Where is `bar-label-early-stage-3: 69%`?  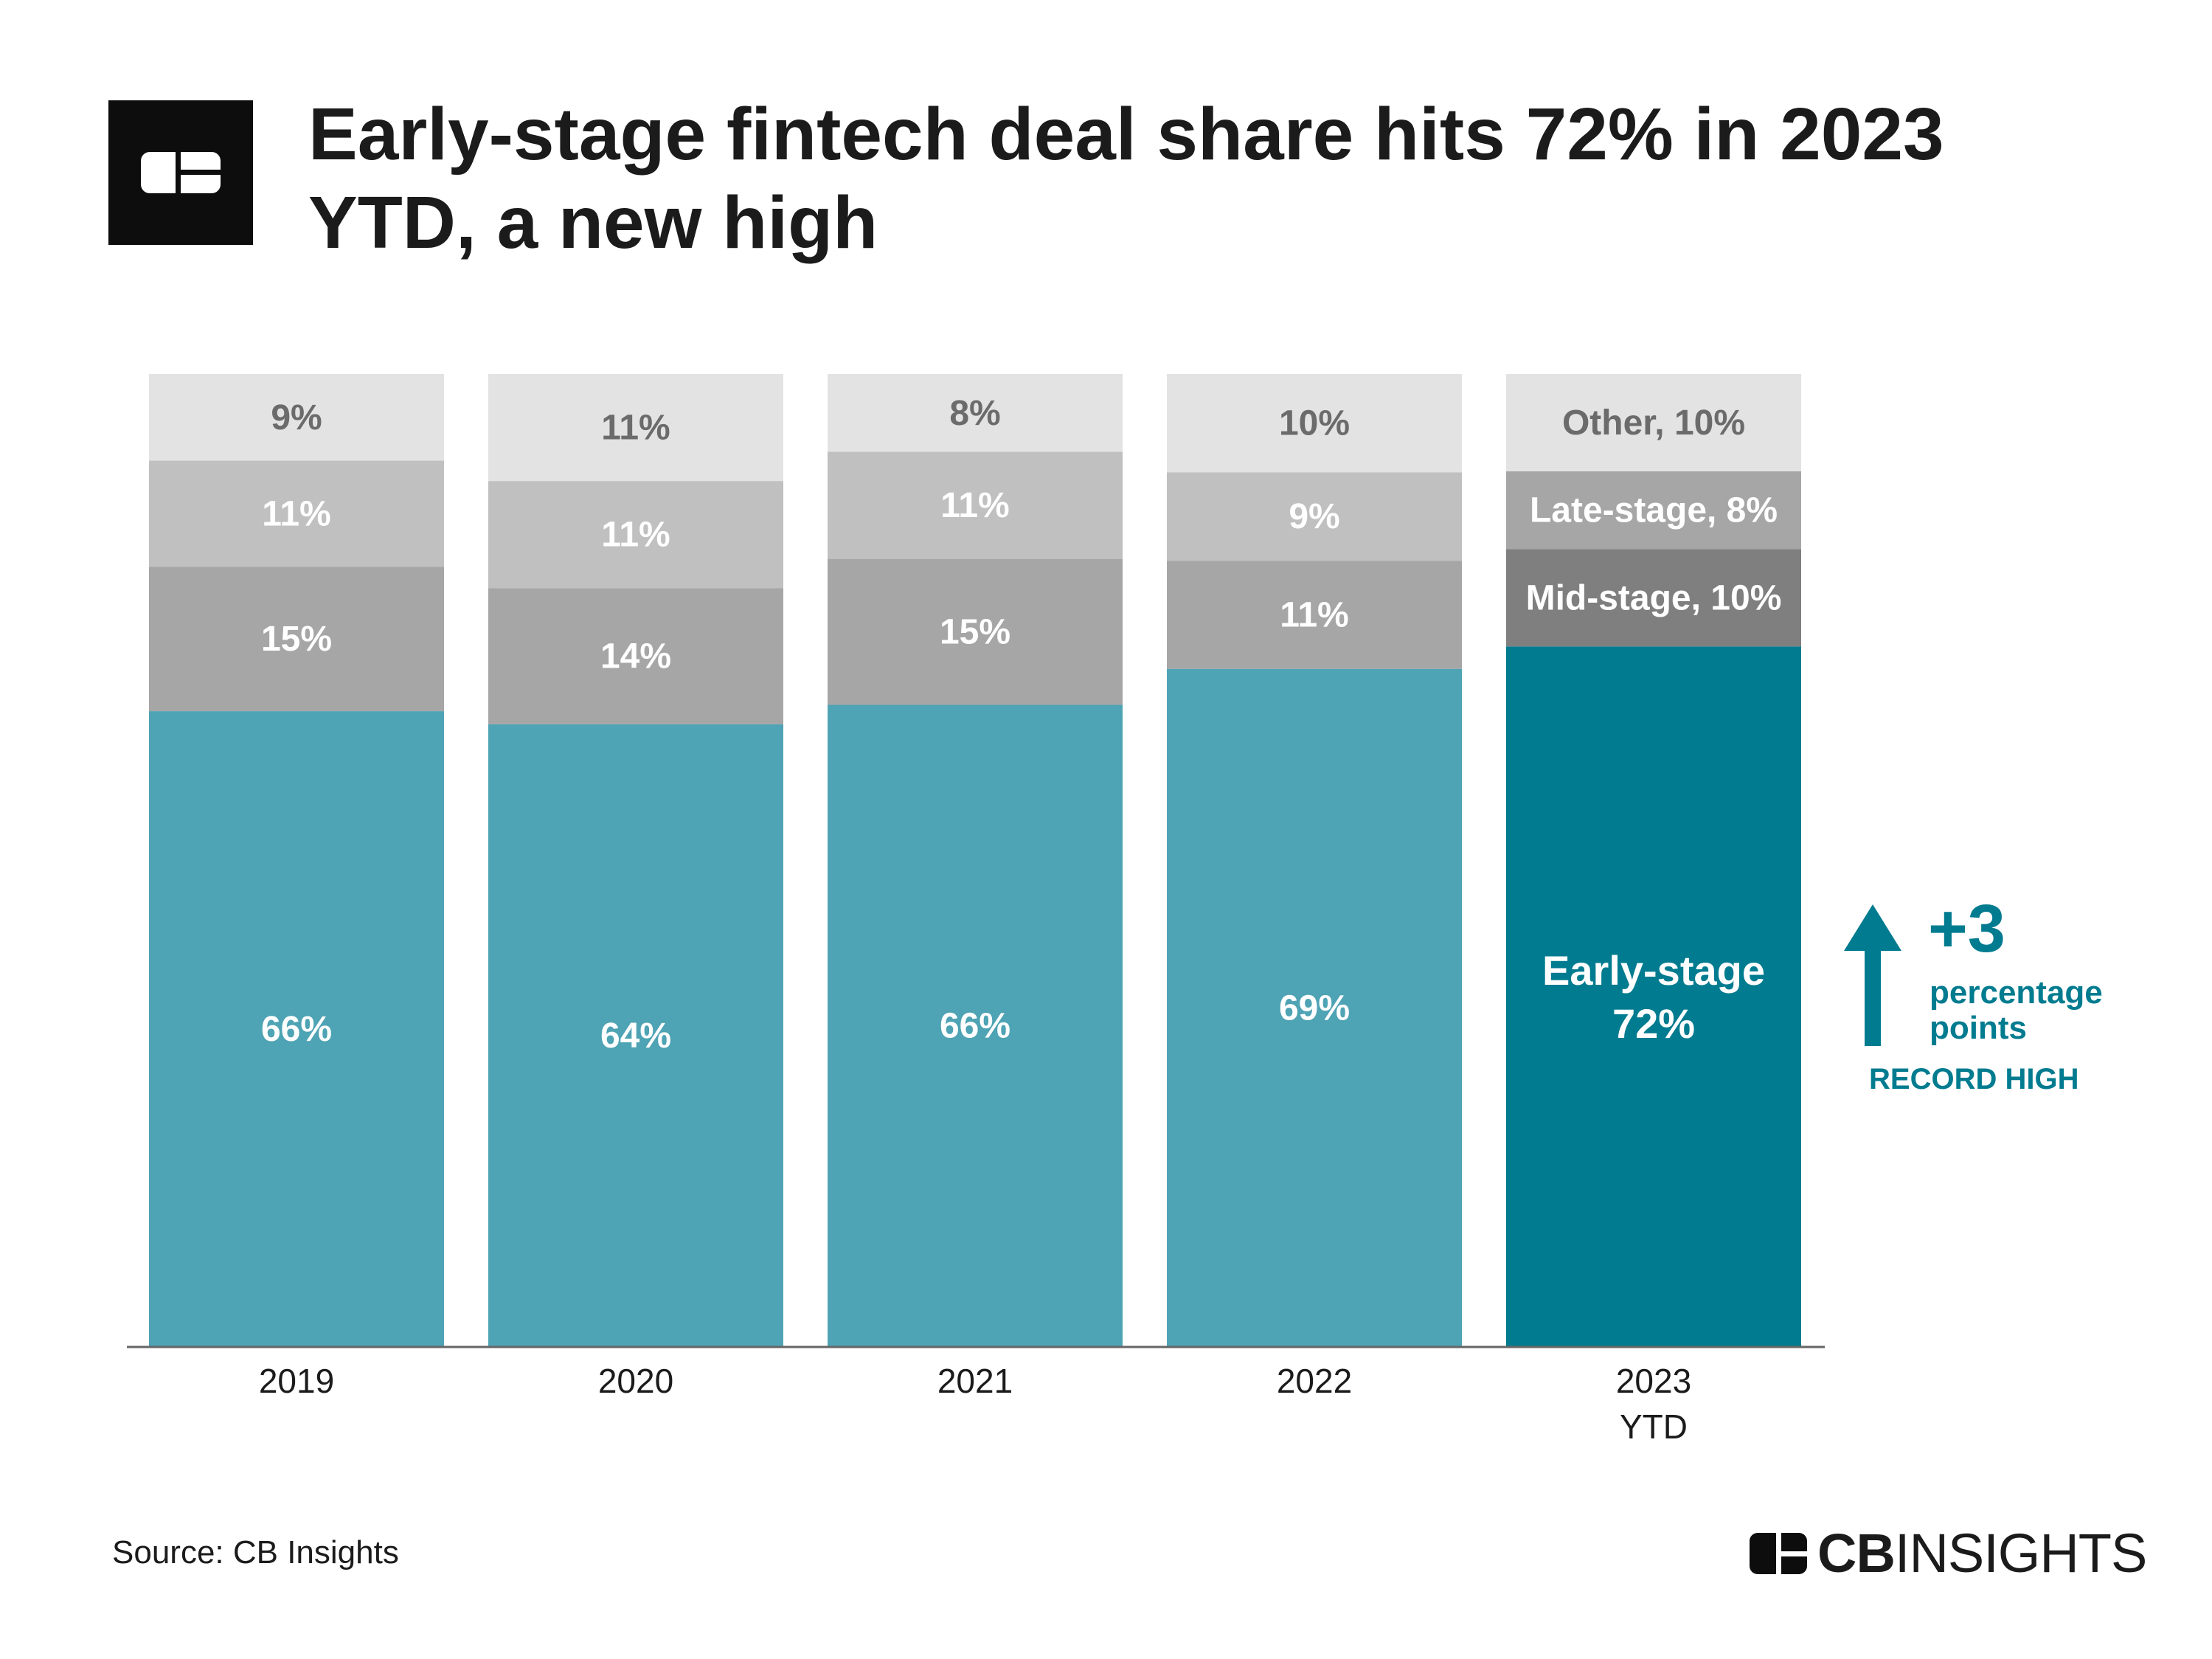 bar-label-early-stage-3: 69% is located at coordinates (1315, 1008).